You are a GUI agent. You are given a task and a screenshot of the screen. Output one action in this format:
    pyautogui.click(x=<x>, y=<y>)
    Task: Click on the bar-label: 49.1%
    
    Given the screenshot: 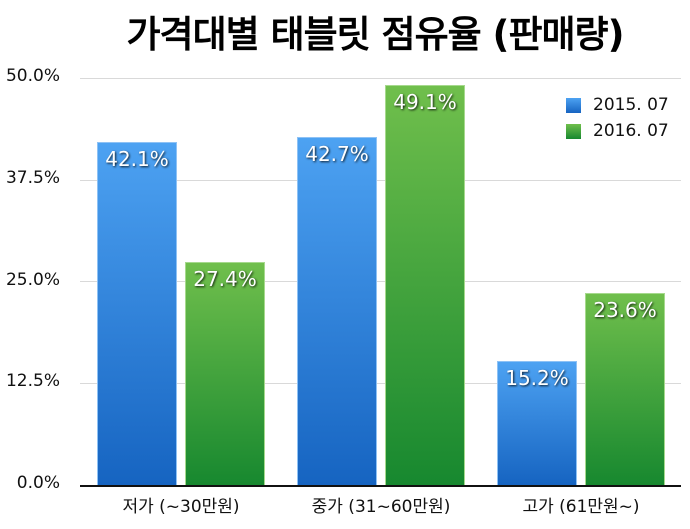 What is the action you would take?
    pyautogui.click(x=425, y=102)
    